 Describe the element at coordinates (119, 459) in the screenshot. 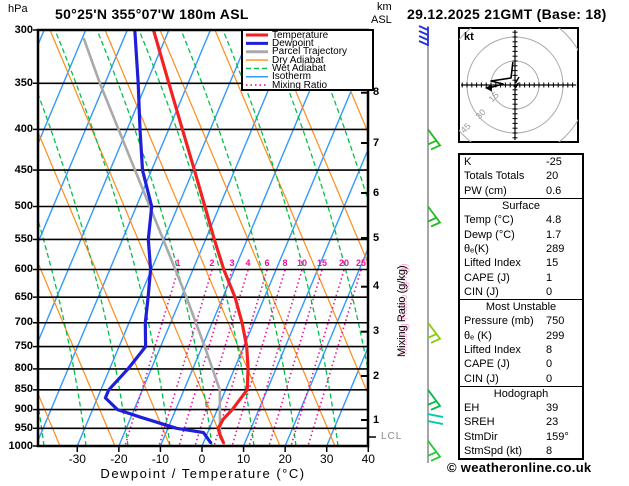

I see `temp-tick-label: -20` at that location.